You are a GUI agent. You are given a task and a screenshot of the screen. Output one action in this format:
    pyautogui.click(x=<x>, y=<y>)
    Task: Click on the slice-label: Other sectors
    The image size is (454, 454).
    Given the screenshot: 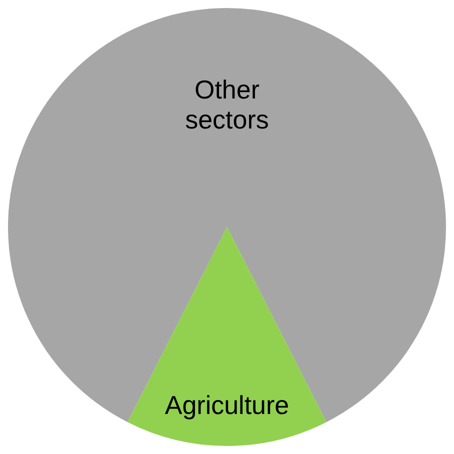 What is the action you would take?
    pyautogui.click(x=227, y=104)
    